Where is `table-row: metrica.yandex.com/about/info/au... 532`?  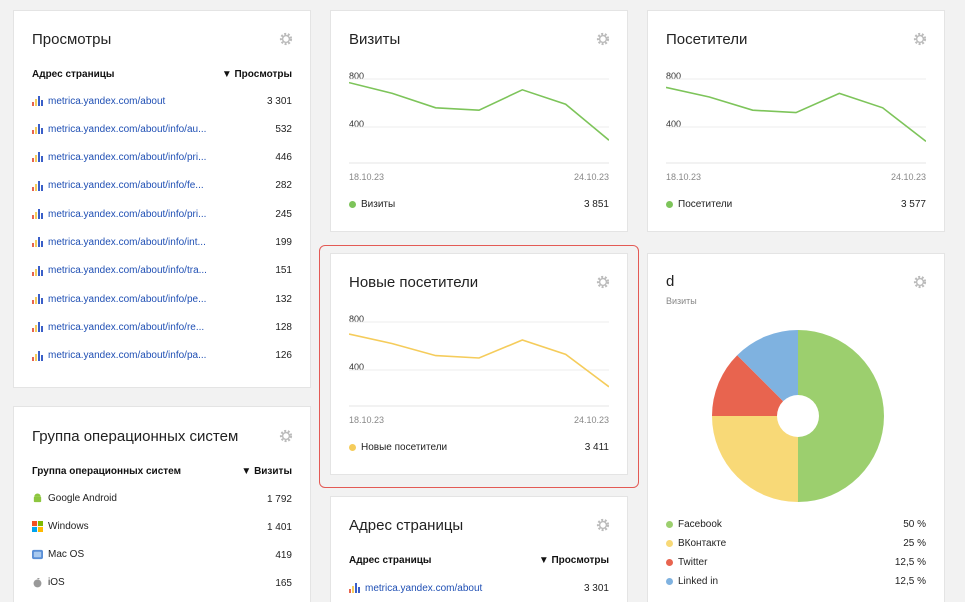 table-row: metrica.yandex.com/about/info/au... 532 is located at coordinates (162, 129).